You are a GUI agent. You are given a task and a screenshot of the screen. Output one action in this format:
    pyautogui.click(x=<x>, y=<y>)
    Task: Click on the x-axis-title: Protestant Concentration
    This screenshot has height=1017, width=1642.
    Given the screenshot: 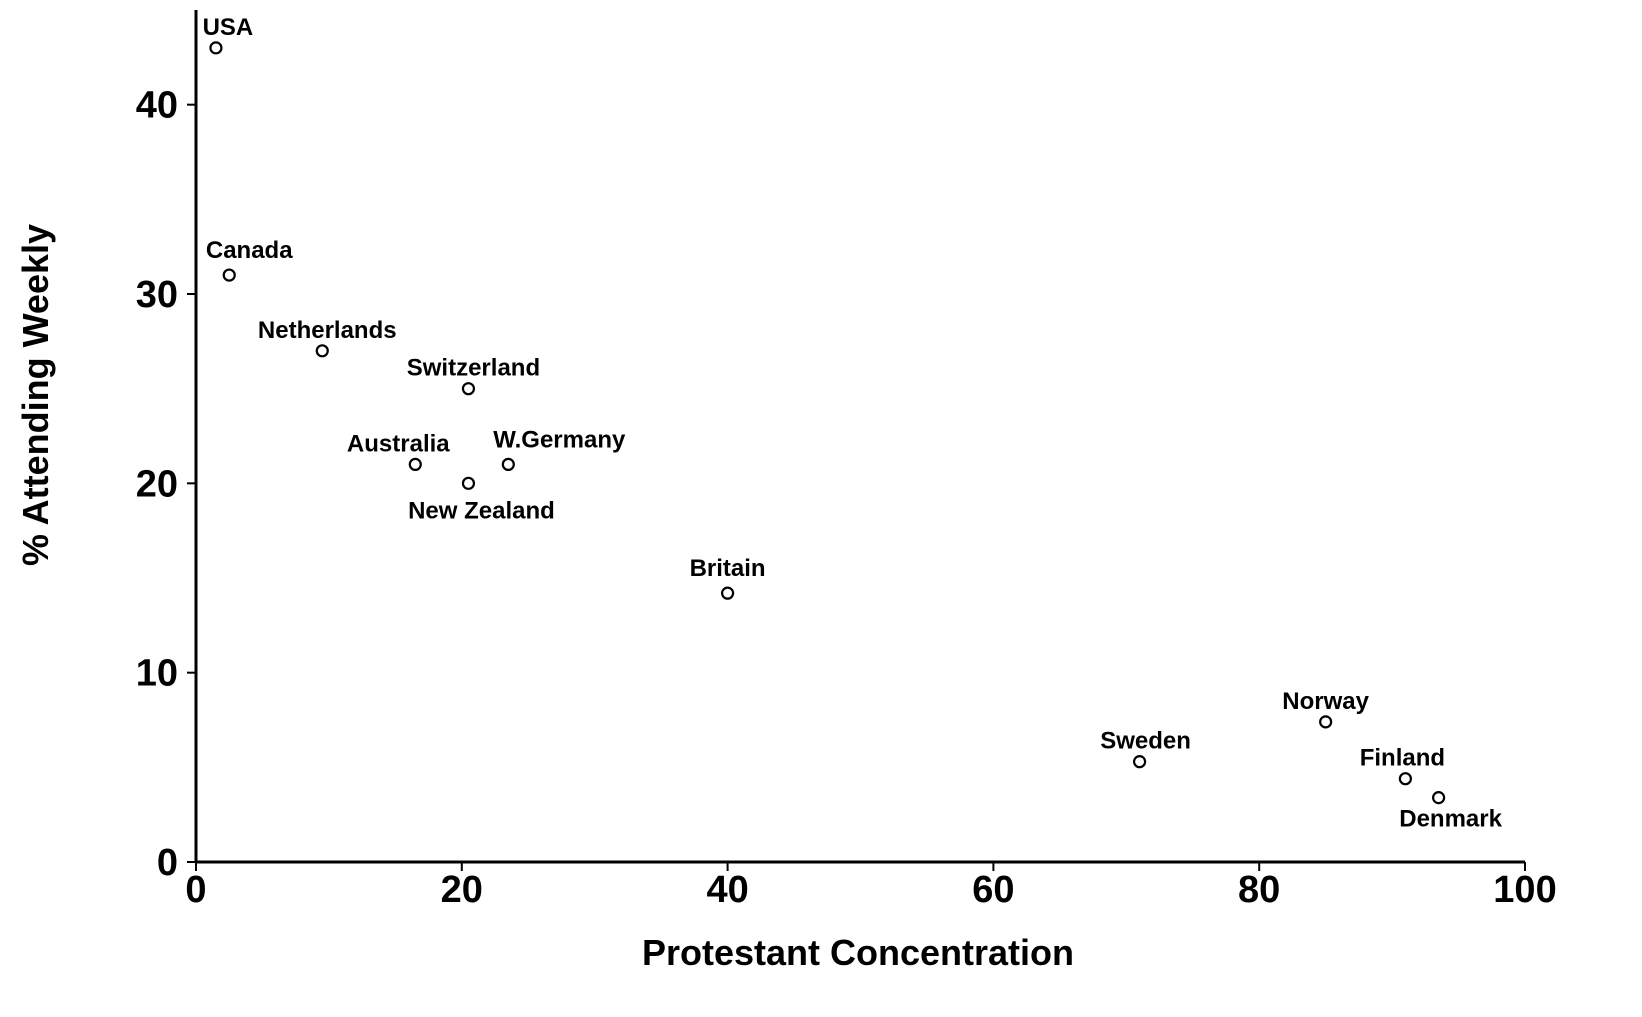 What is the action you would take?
    pyautogui.click(x=858, y=952)
    